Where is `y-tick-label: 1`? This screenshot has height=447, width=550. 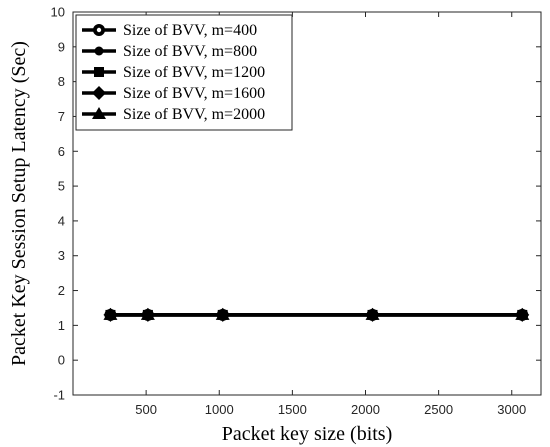 y-tick-label: 1 is located at coordinates (61, 325).